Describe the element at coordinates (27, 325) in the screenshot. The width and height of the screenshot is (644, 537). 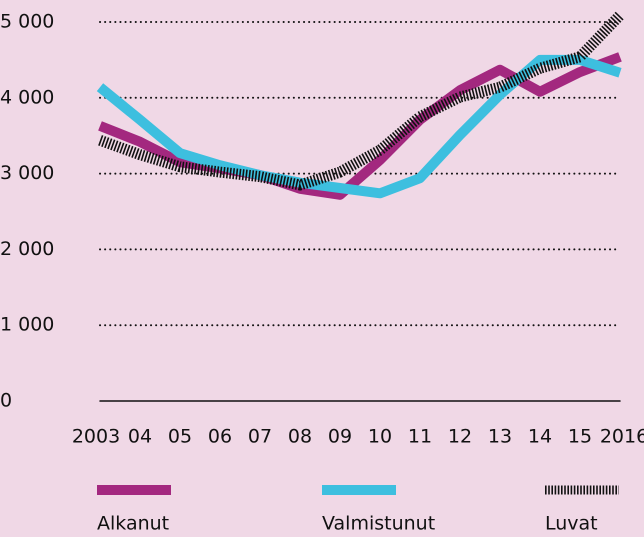
I see `y-tick-label: 1 000` at that location.